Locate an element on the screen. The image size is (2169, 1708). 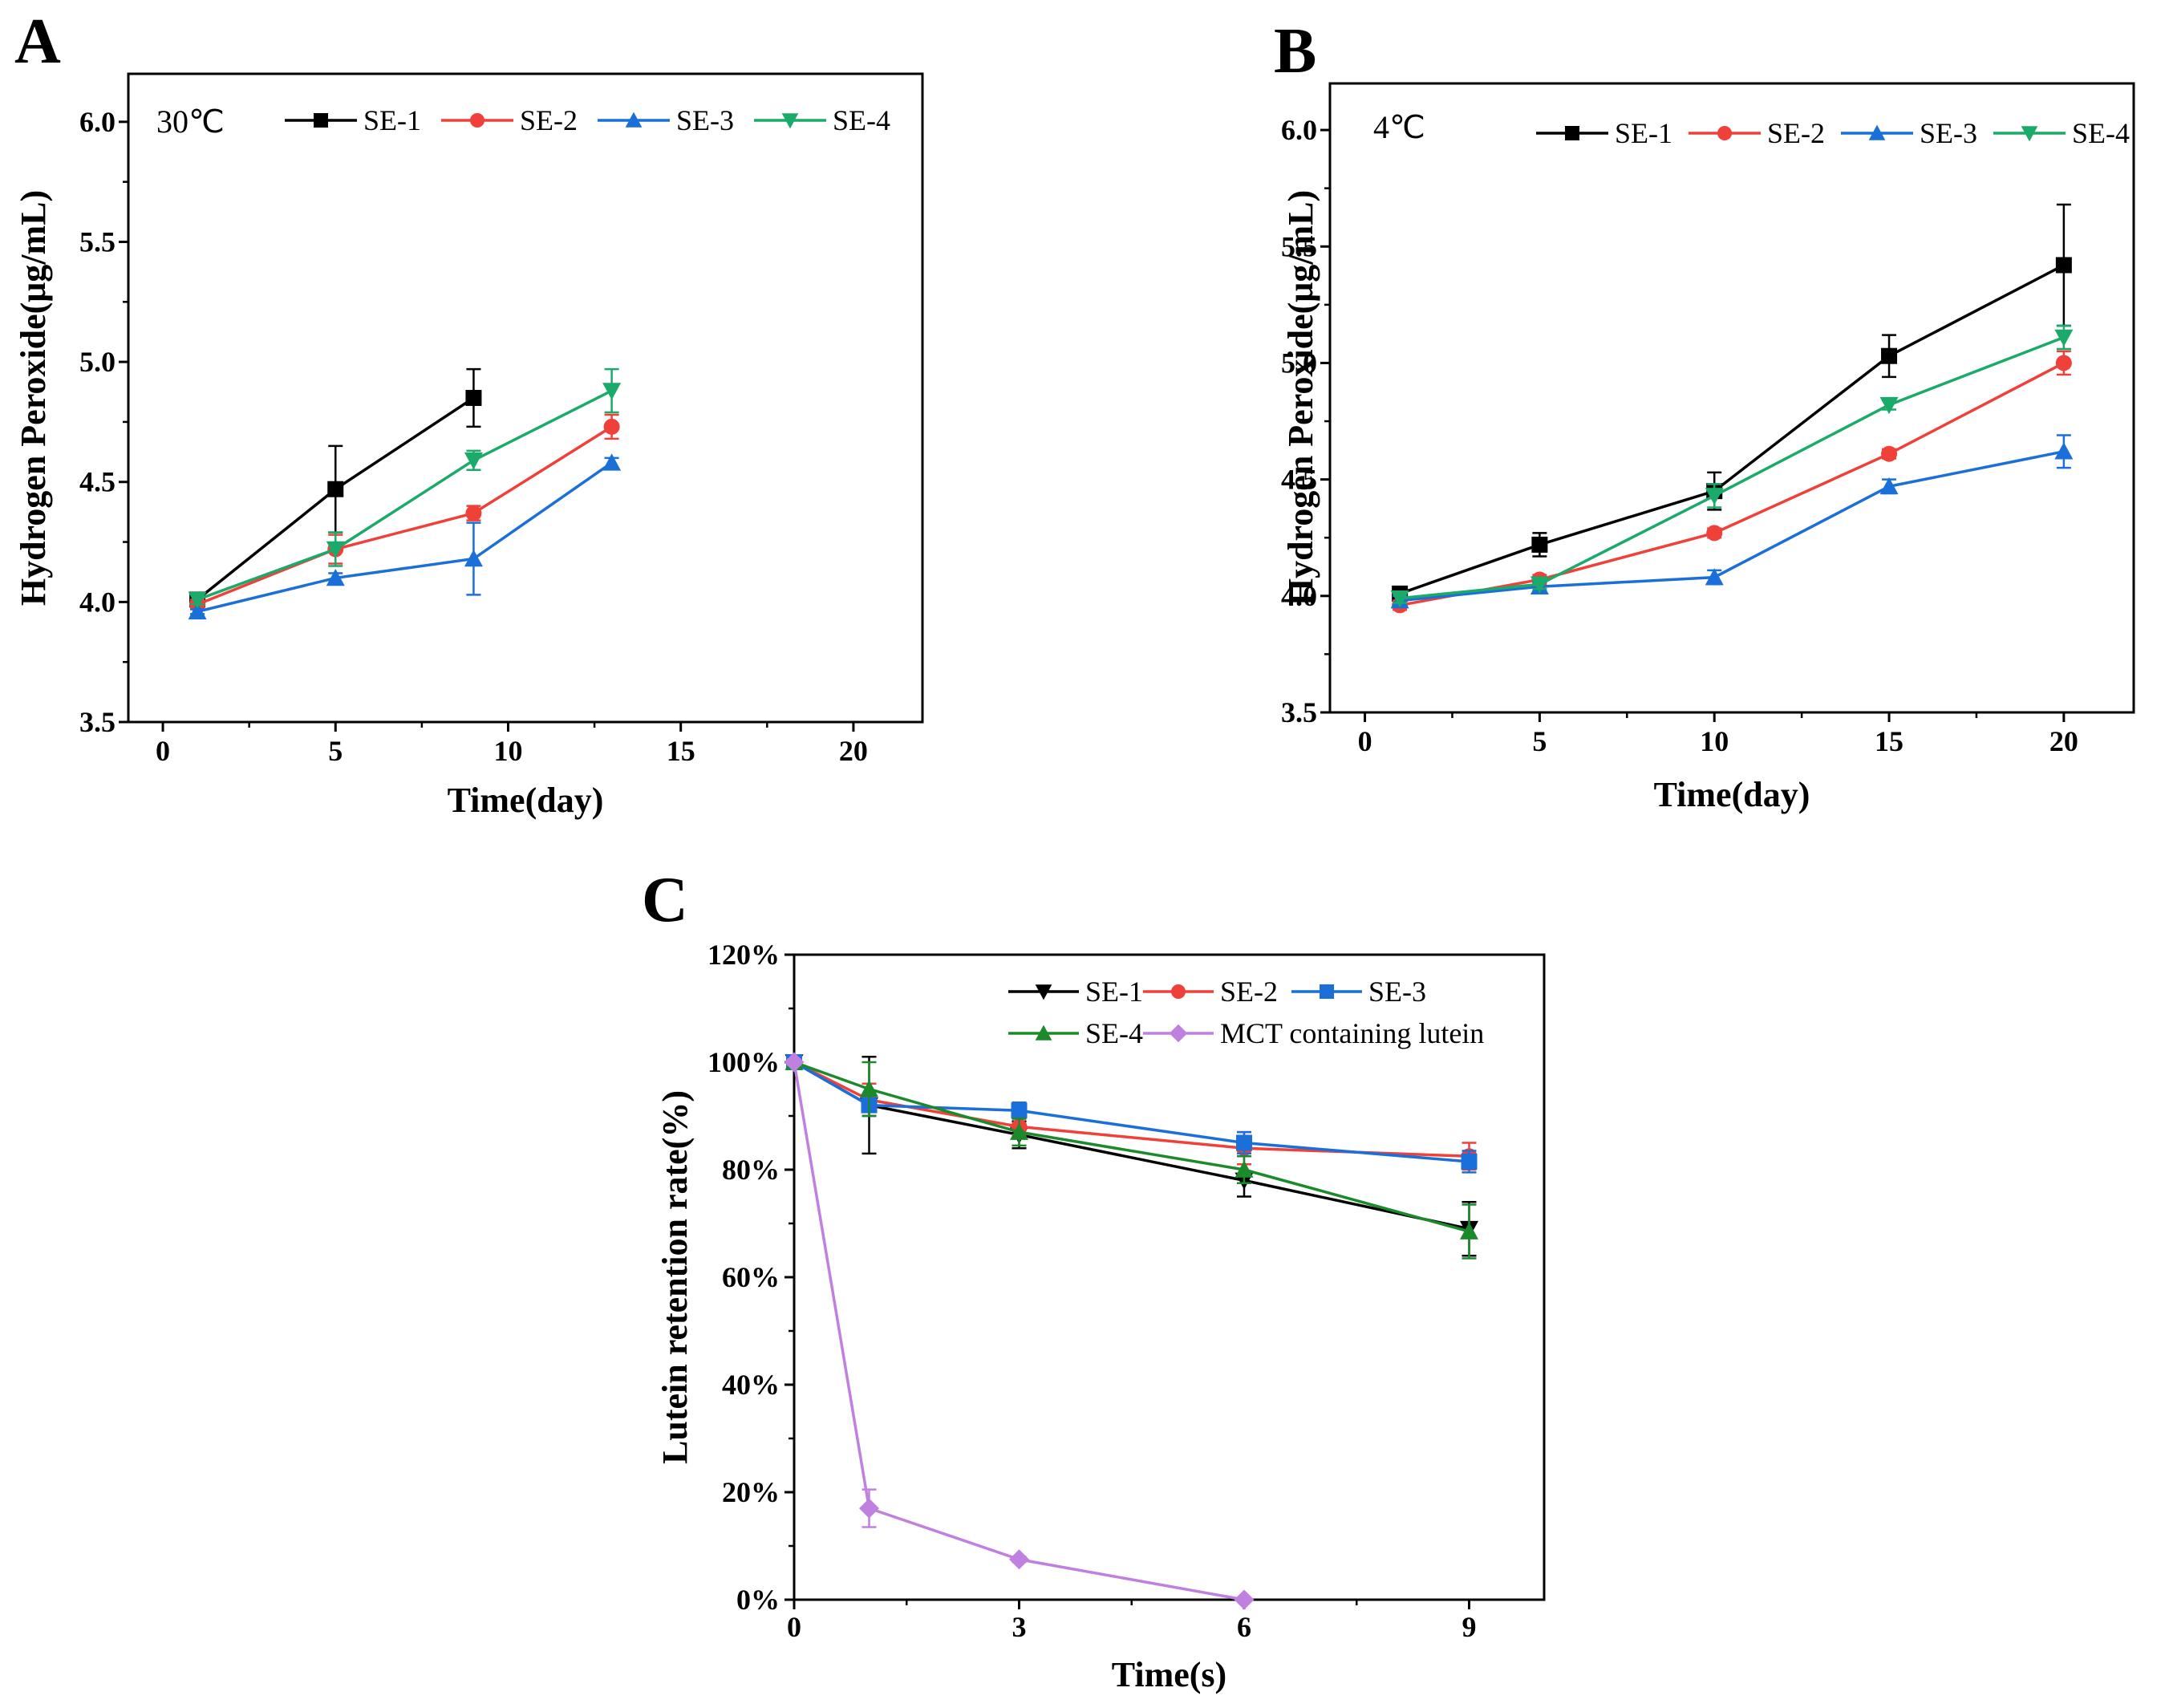
panel-c-x-axis-title: Time(s) is located at coordinates (1169, 1675).